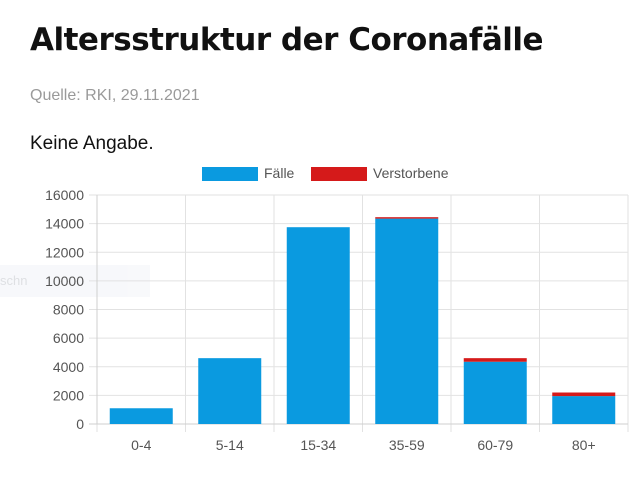  Describe the element at coordinates (68, 310) in the screenshot. I see `y-tick-label: 8000` at that location.